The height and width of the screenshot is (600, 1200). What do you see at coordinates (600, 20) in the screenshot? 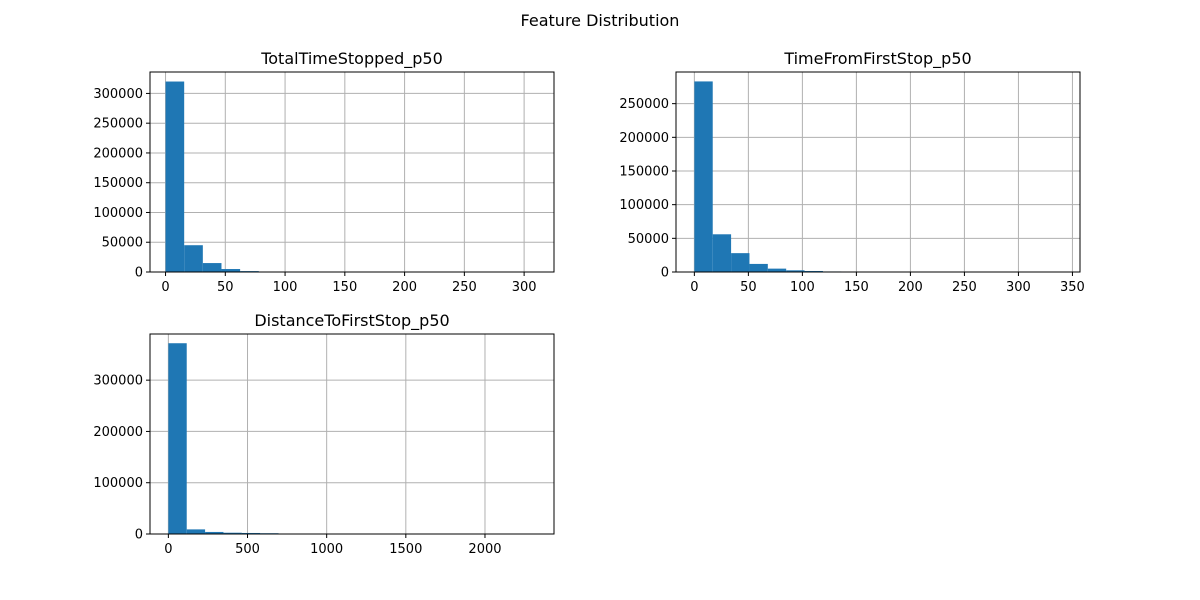
I see `figure-title: Feature Distribution` at bounding box center [600, 20].